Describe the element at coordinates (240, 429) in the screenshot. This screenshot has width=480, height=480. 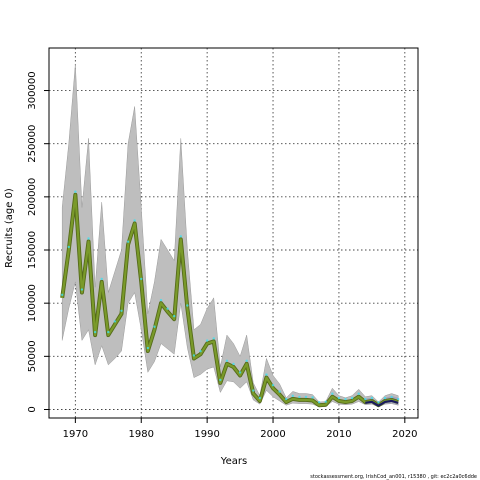
I see `x-axis: 1970 1980 1990 2000 2010 2020` at that location.